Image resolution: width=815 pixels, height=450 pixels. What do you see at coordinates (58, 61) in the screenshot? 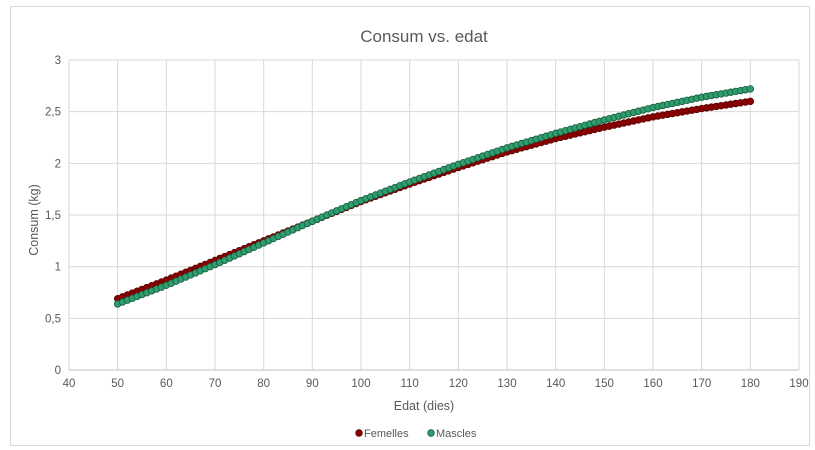
I see `y-tick-label: 3` at bounding box center [58, 61].